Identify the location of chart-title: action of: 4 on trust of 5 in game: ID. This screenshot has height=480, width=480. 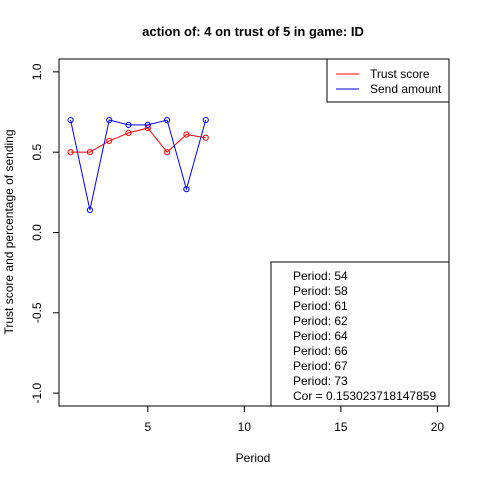
(253, 31).